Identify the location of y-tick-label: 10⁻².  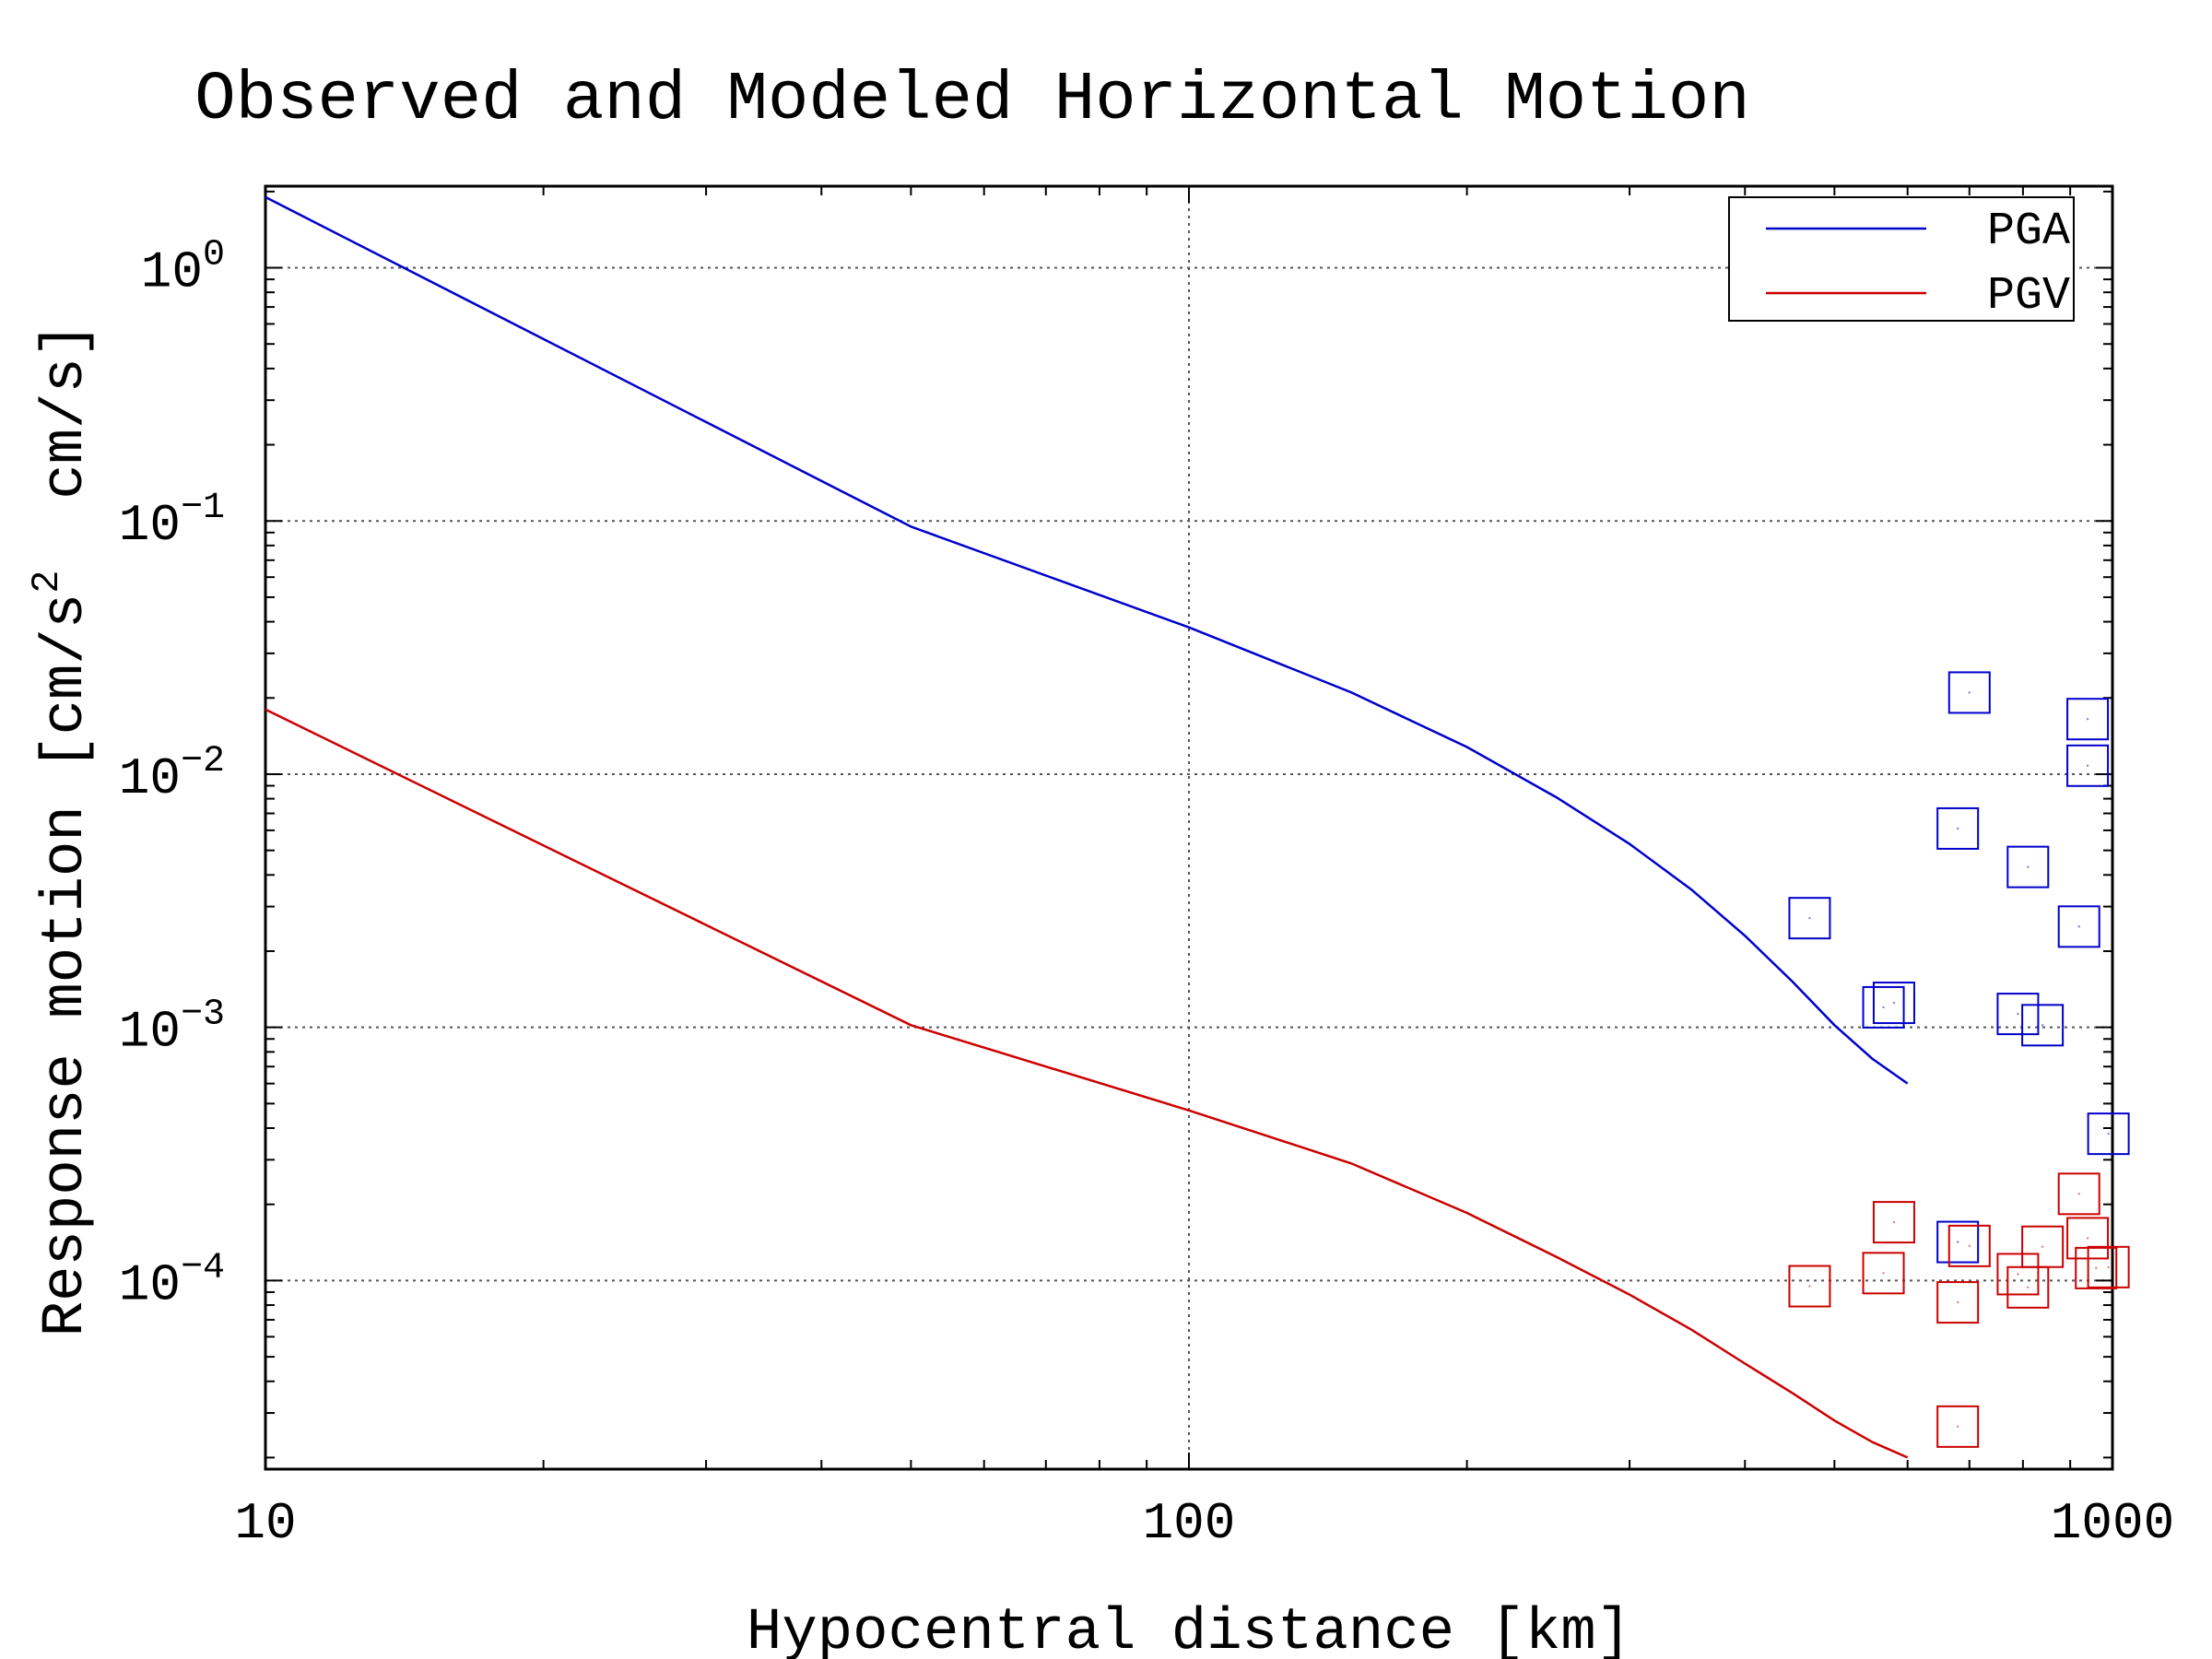
(172, 774).